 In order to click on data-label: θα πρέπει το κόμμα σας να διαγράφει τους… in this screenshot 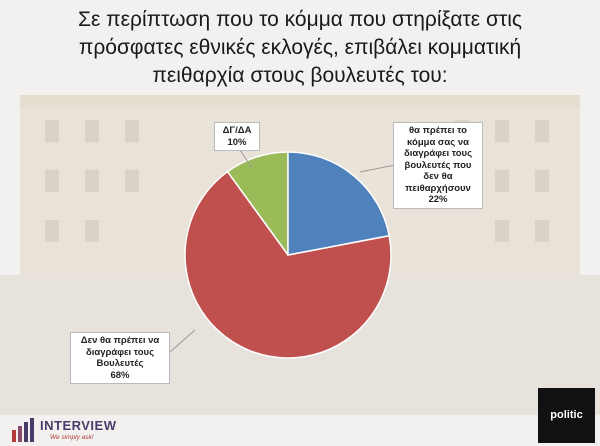, I will do `click(438, 165)`.